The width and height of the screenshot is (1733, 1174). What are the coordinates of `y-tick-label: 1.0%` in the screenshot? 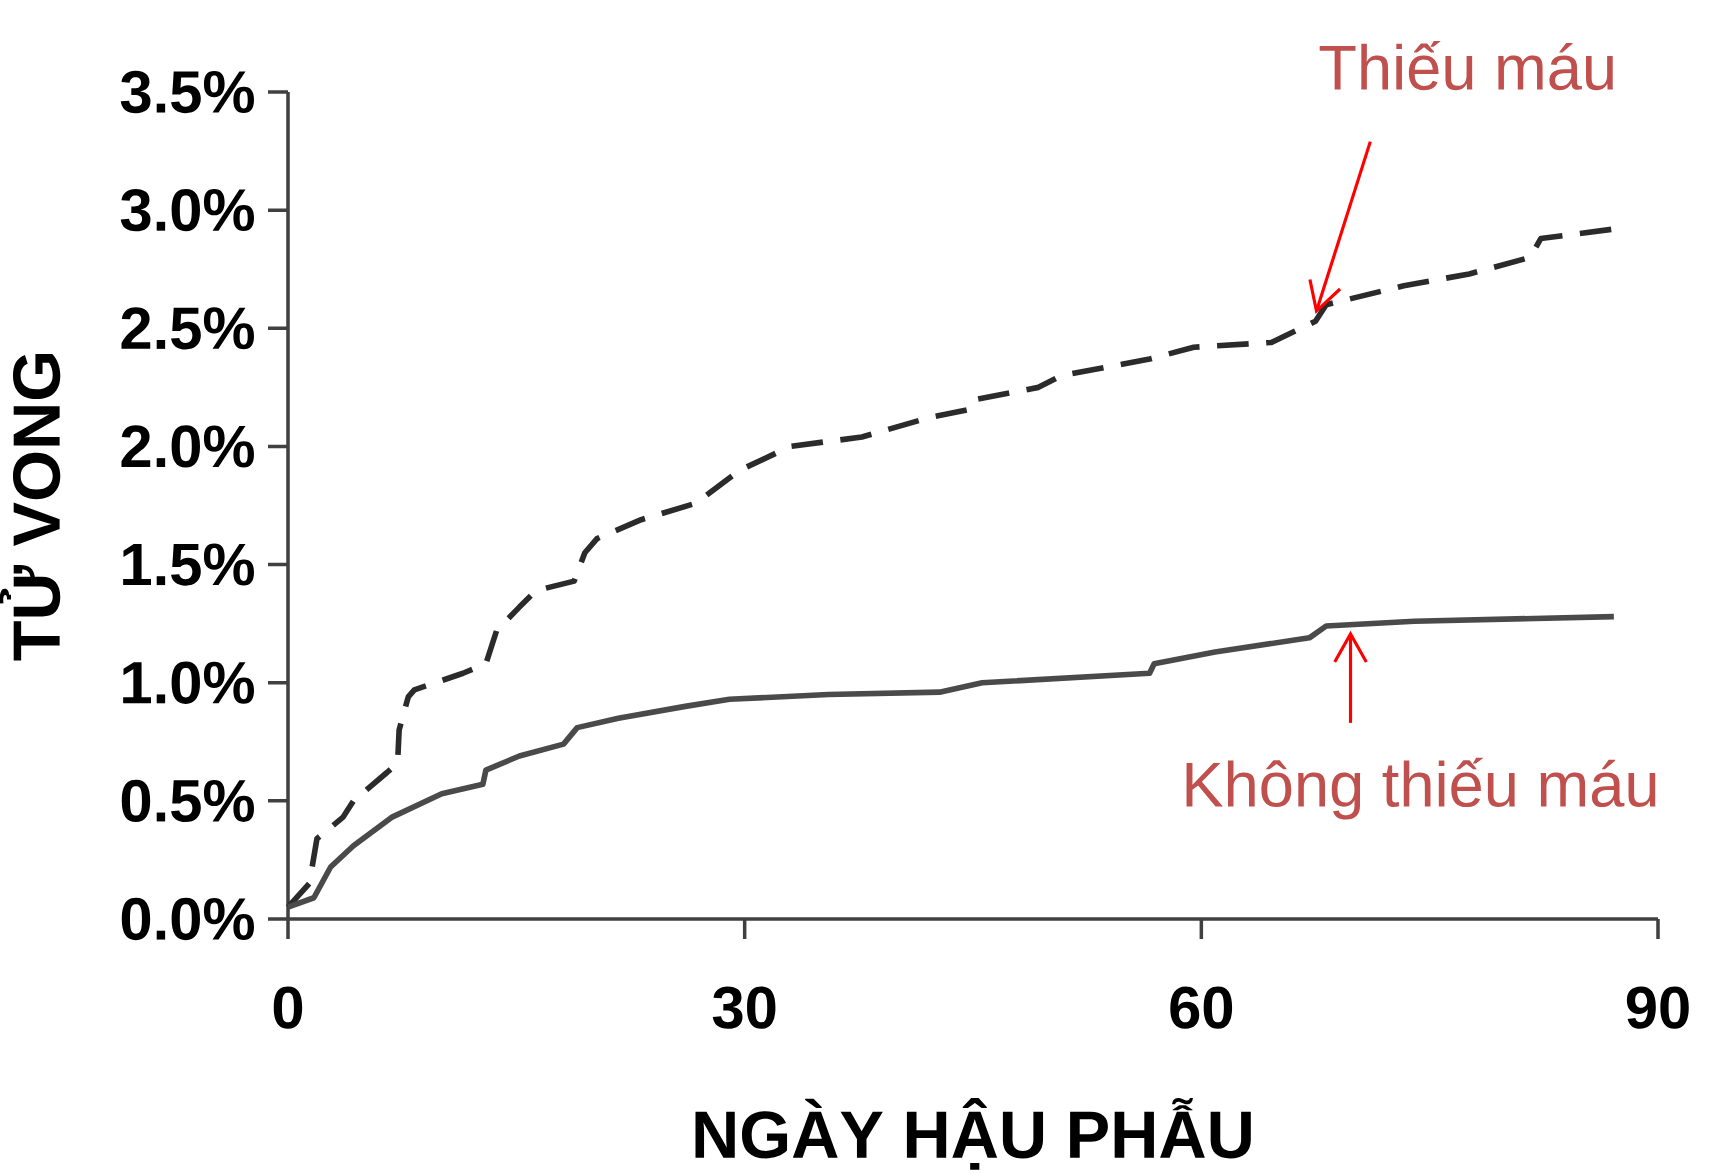 It's located at (188, 682).